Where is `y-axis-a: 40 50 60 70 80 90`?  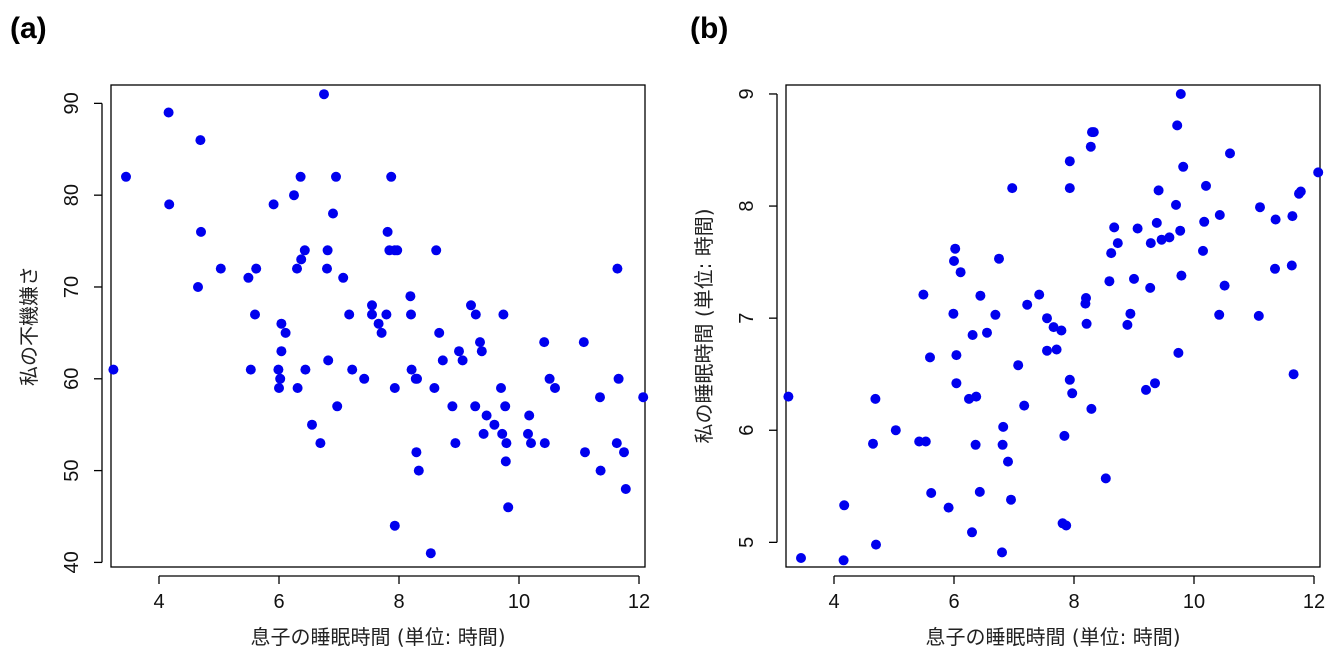 y-axis-a: 40 50 60 70 80 90 is located at coordinates (82, 333).